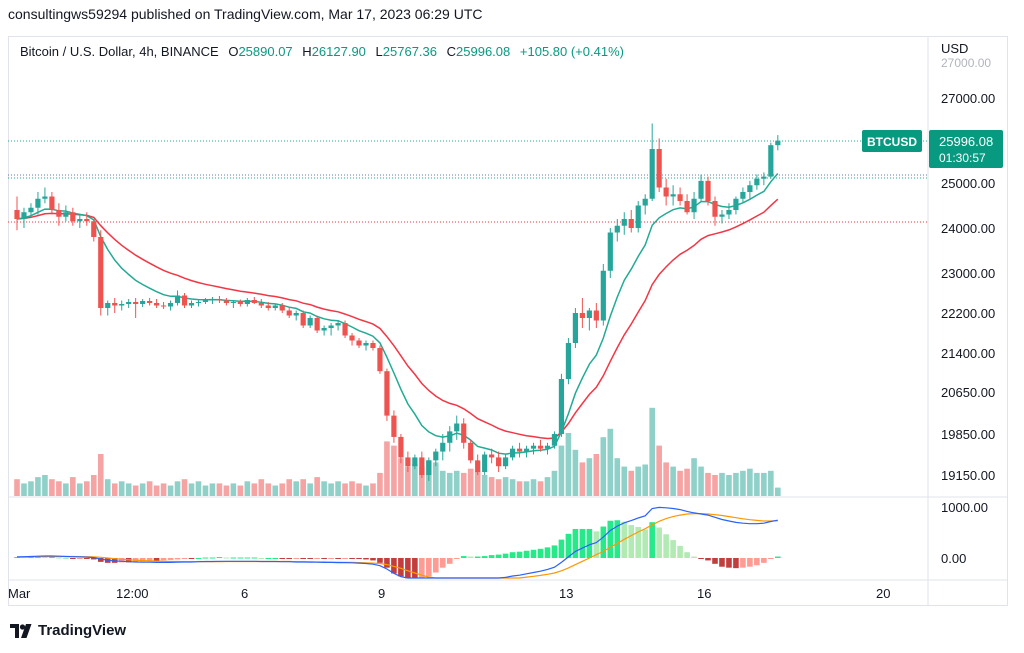 The image size is (1024, 653). What do you see at coordinates (82, 630) in the screenshot?
I see `brand-name: TradingView` at bounding box center [82, 630].